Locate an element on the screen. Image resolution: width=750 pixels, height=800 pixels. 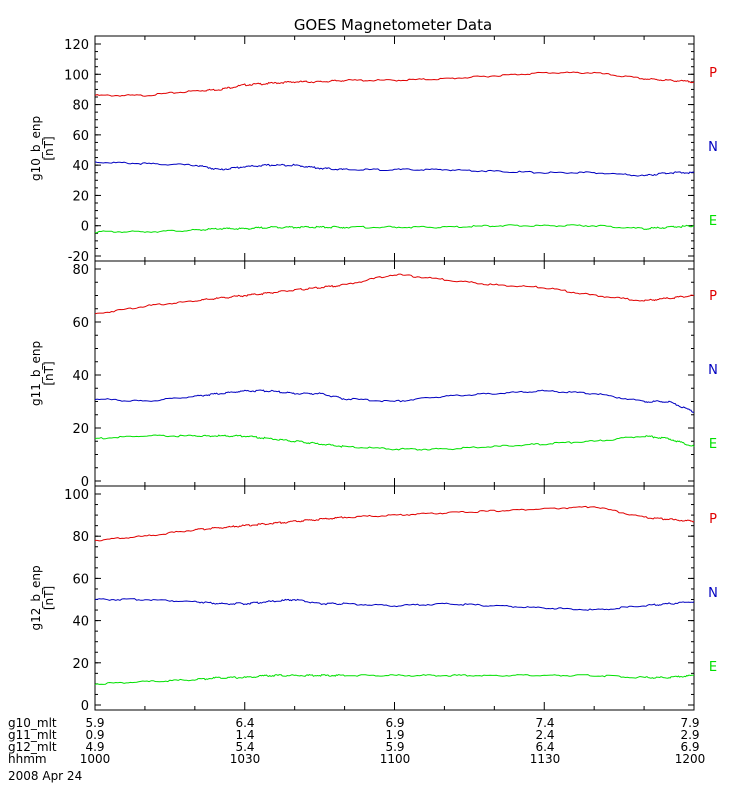
y-axis-label: g12_b_enp[nT] is located at coordinates (42, 597).